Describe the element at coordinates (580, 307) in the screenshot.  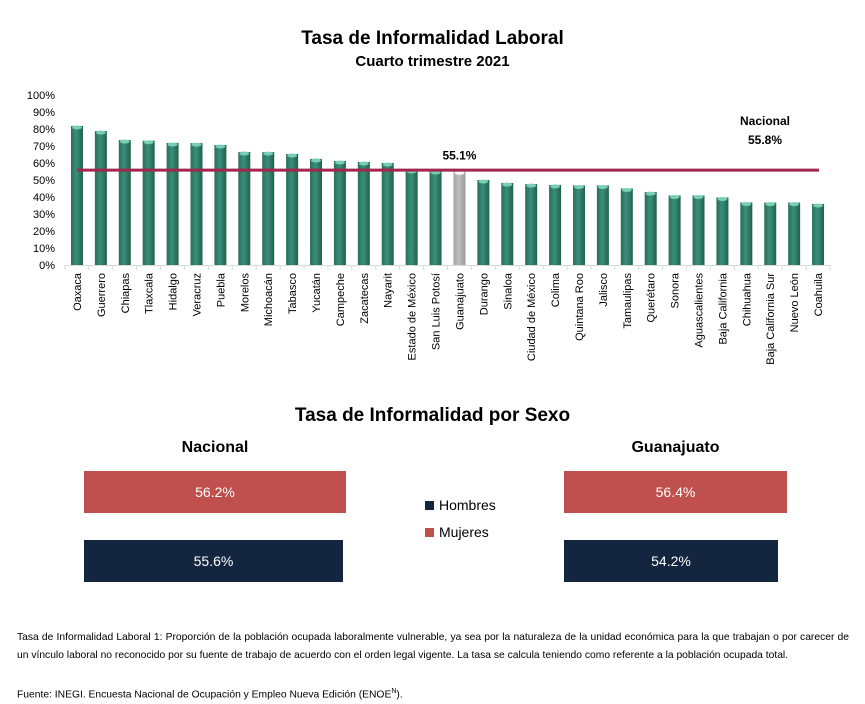
I see `x-tick-label: Quintana Roo` at that location.